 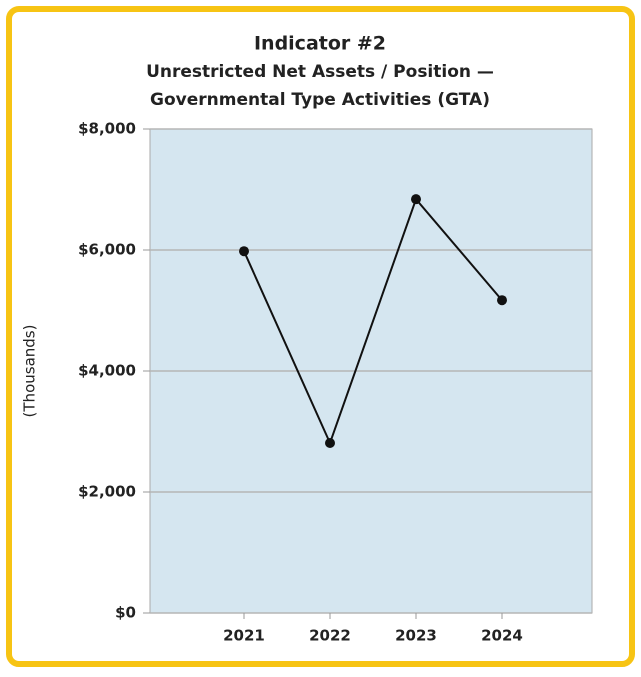 What do you see at coordinates (107, 371) in the screenshot?
I see `y-tick-label: $4,000` at bounding box center [107, 371].